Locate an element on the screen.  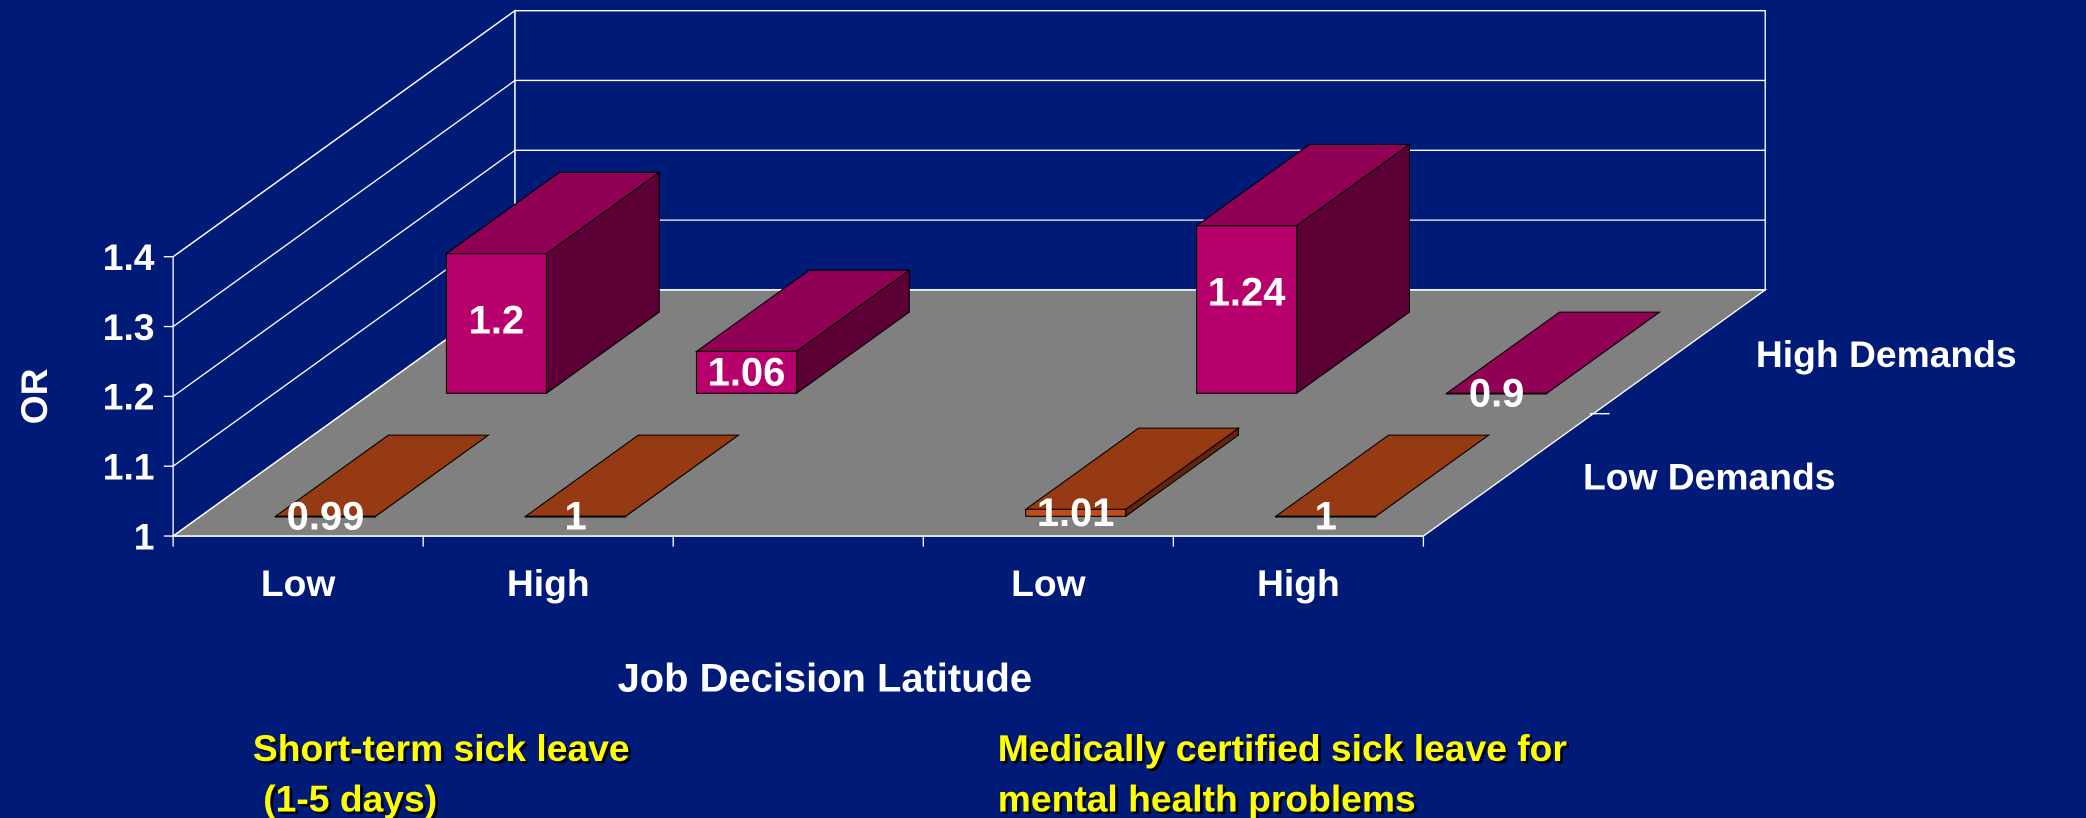
group-label-shadow: Medically certified sick leave for is located at coordinates (1284, 750).